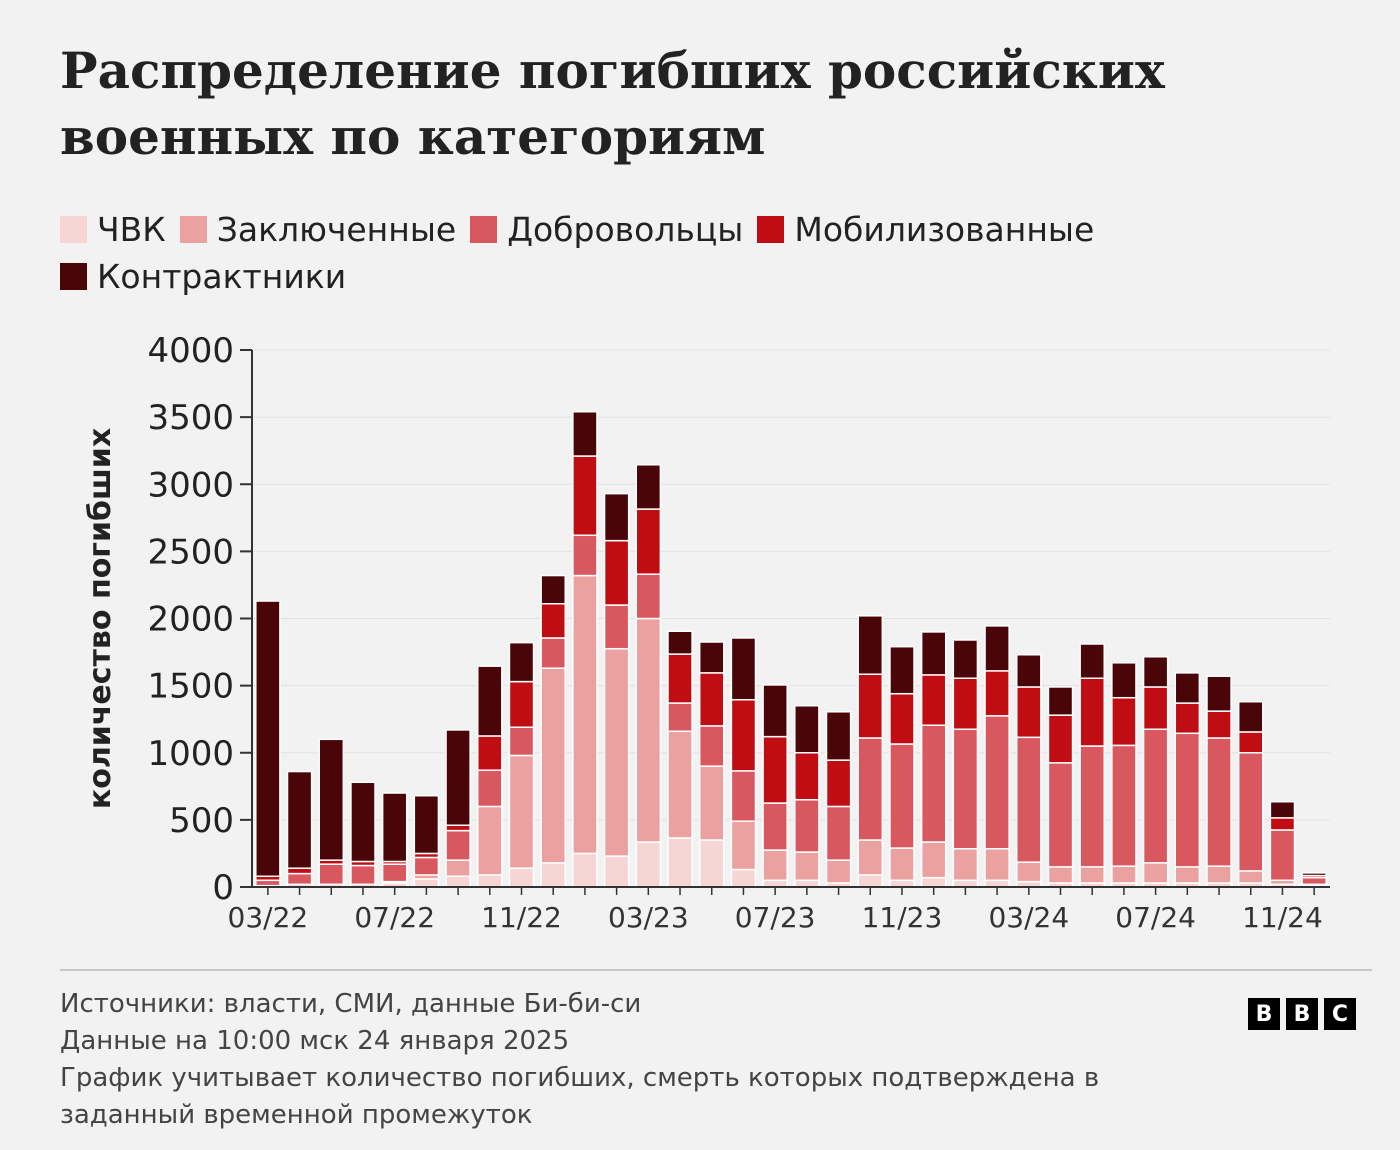  I want to click on x-tick-label: 07/24, so click(1155, 917).